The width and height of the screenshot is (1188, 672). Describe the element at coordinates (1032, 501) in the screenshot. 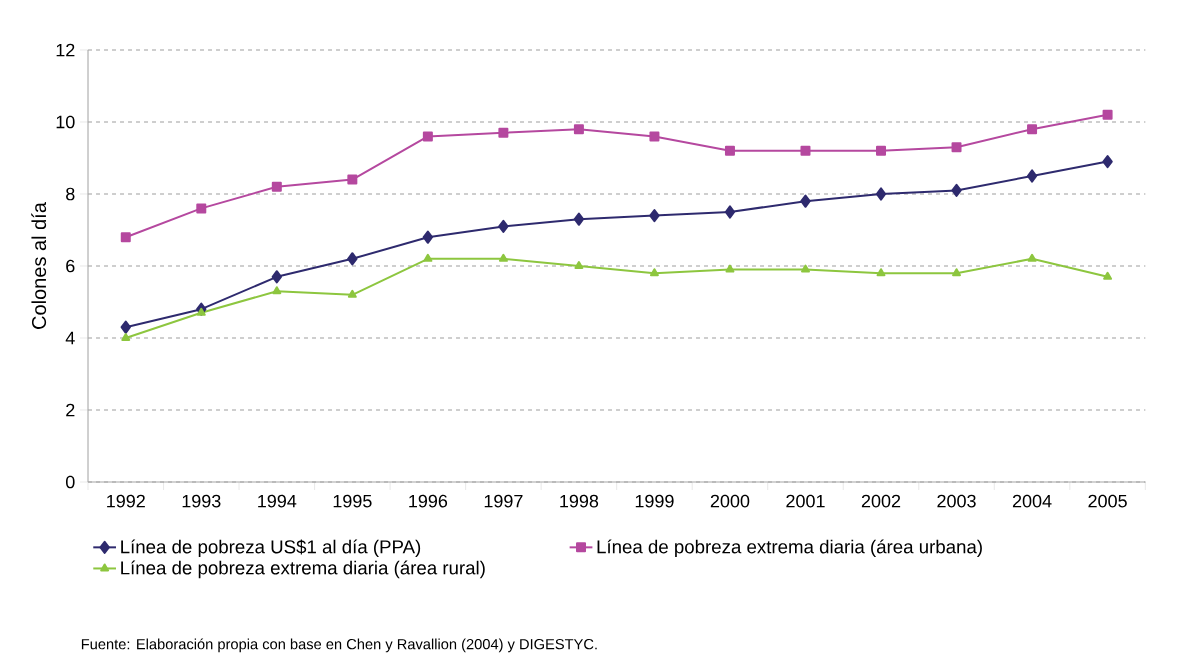

I see `x-tick-label: 2004` at that location.